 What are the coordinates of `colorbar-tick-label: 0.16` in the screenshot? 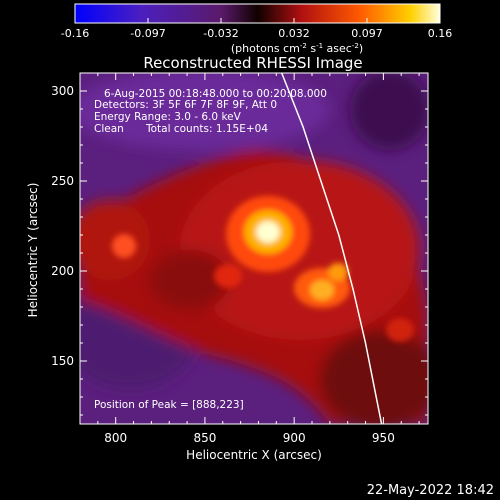 It's located at (440, 33).